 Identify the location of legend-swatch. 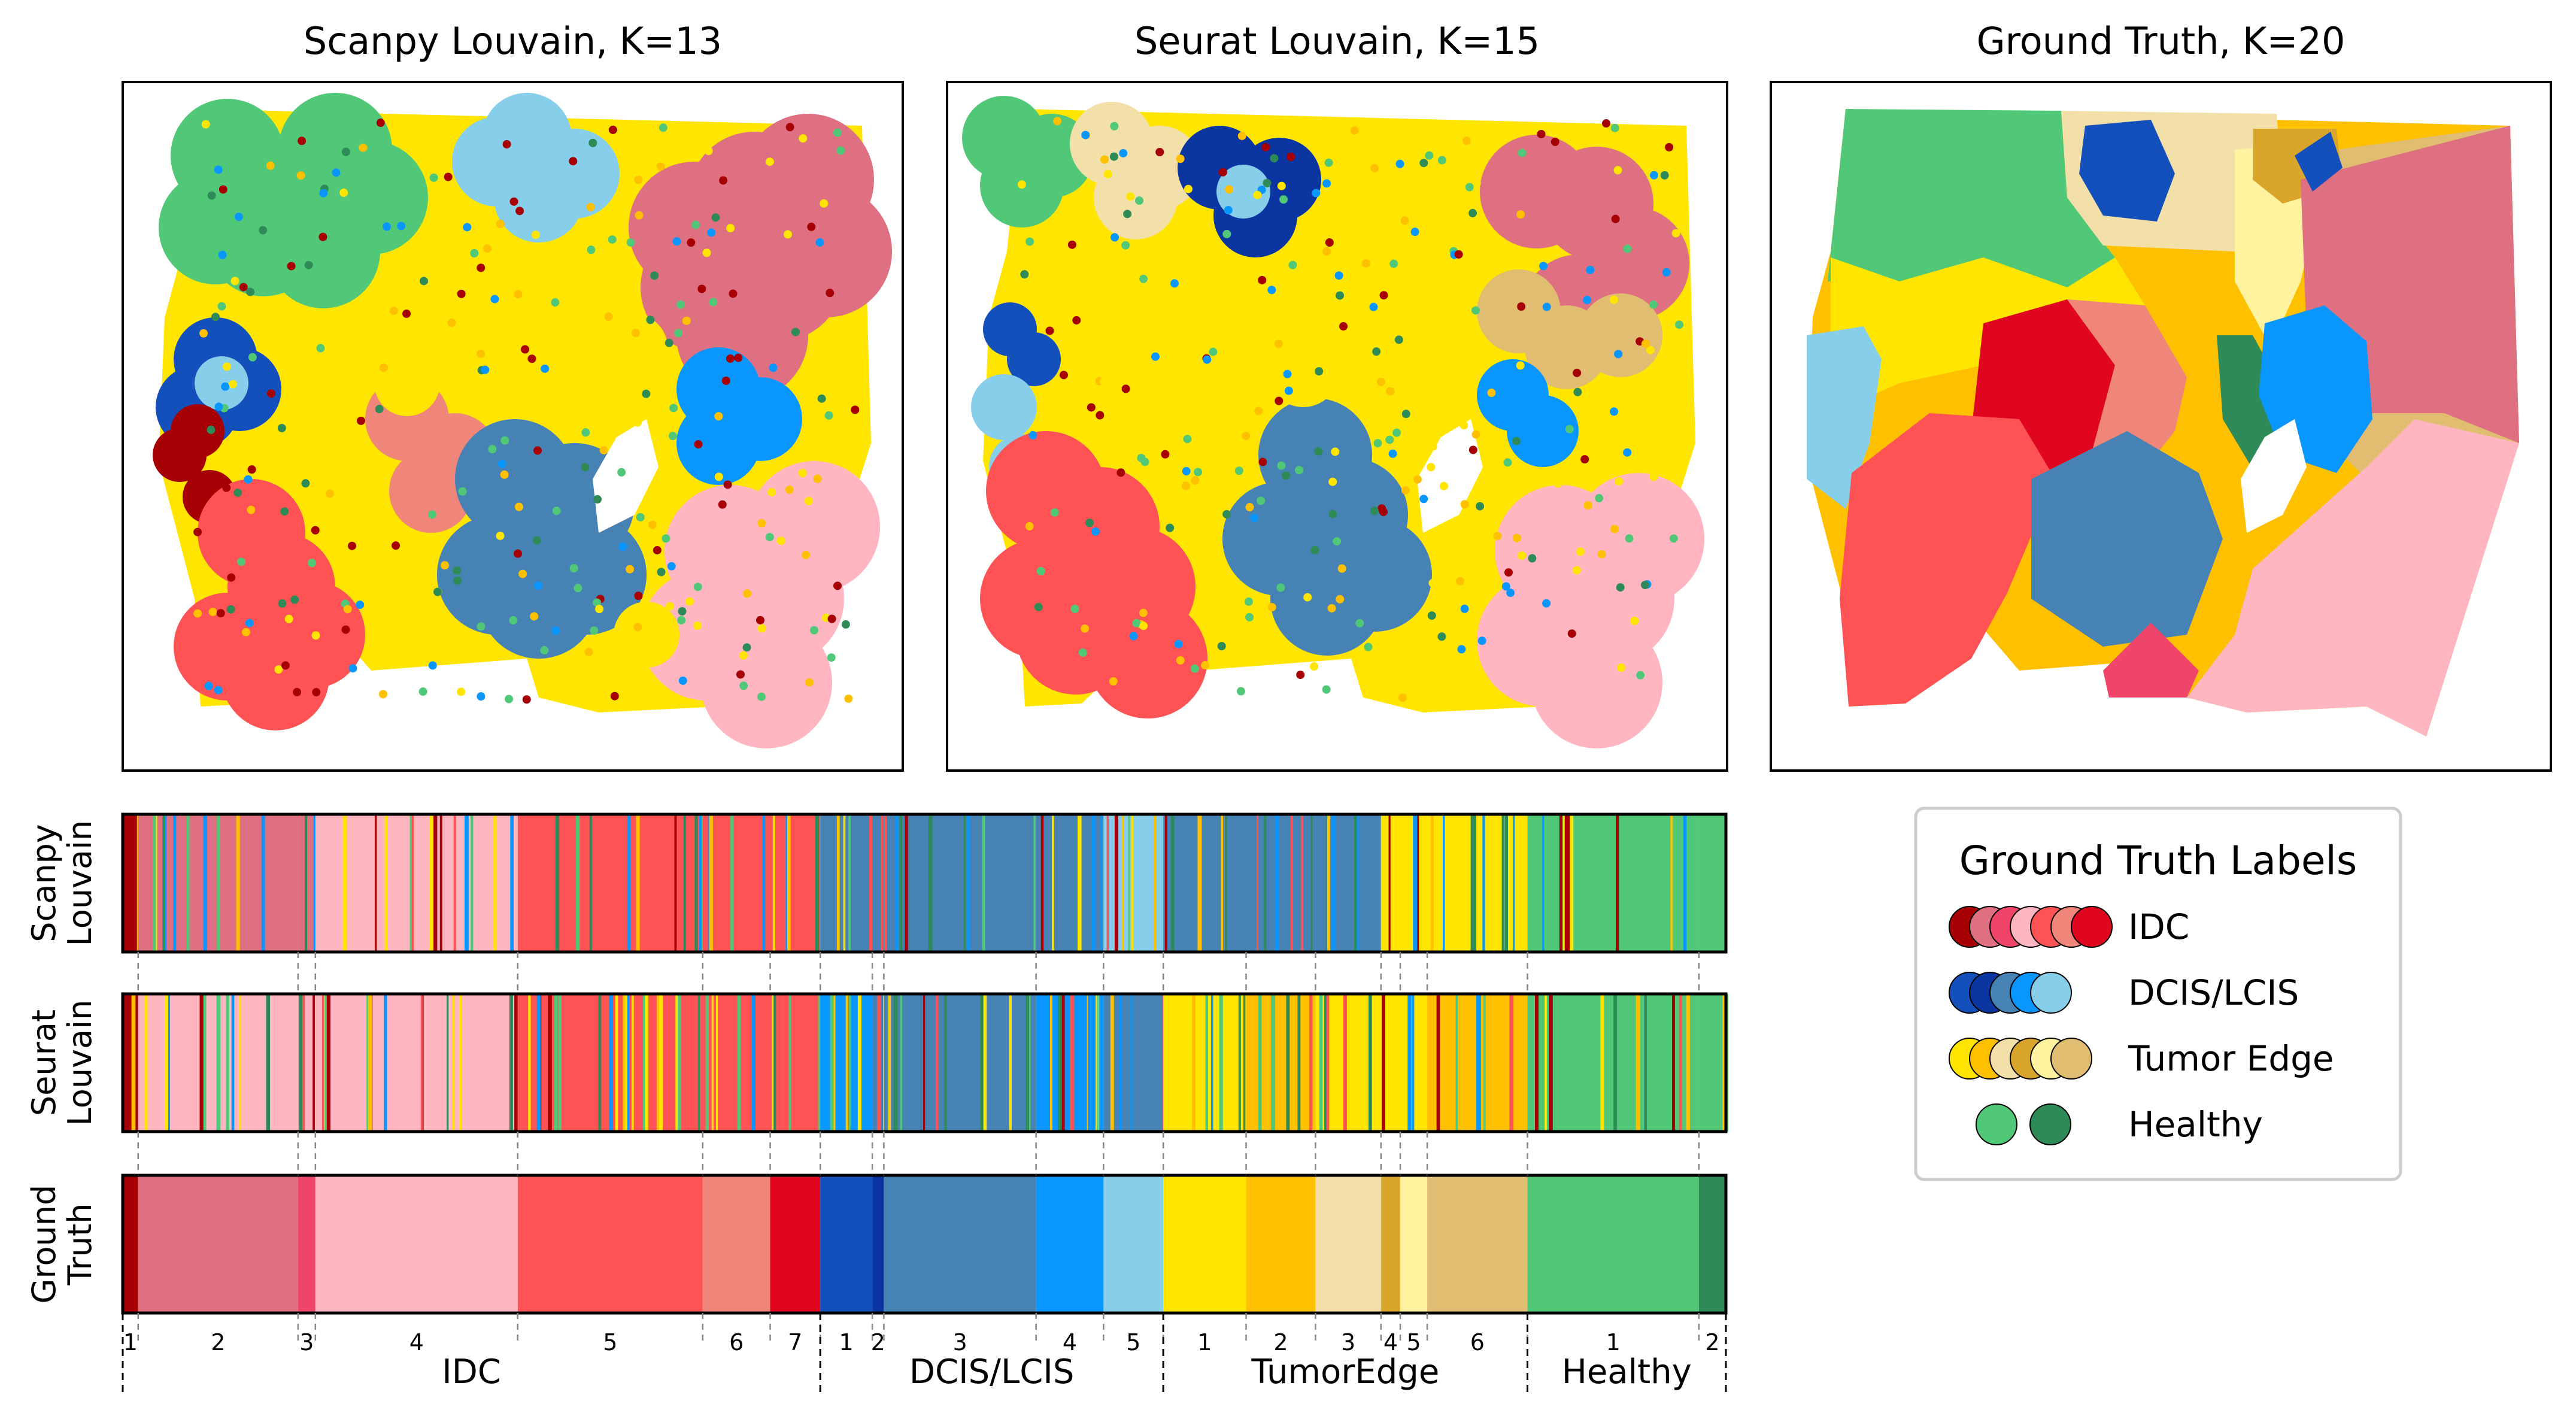
(2092, 927).